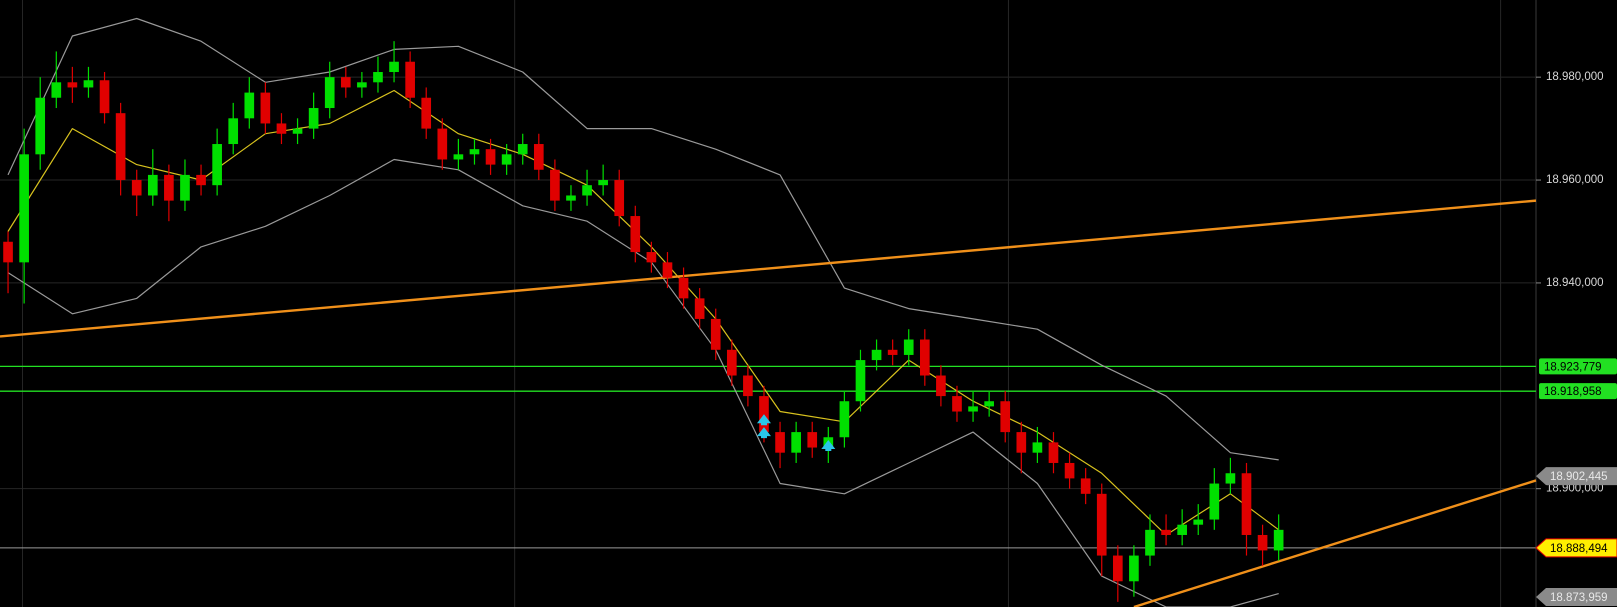 This screenshot has width=1617, height=607. I want to click on price-tag-label: 18.873,959, so click(1579, 598).